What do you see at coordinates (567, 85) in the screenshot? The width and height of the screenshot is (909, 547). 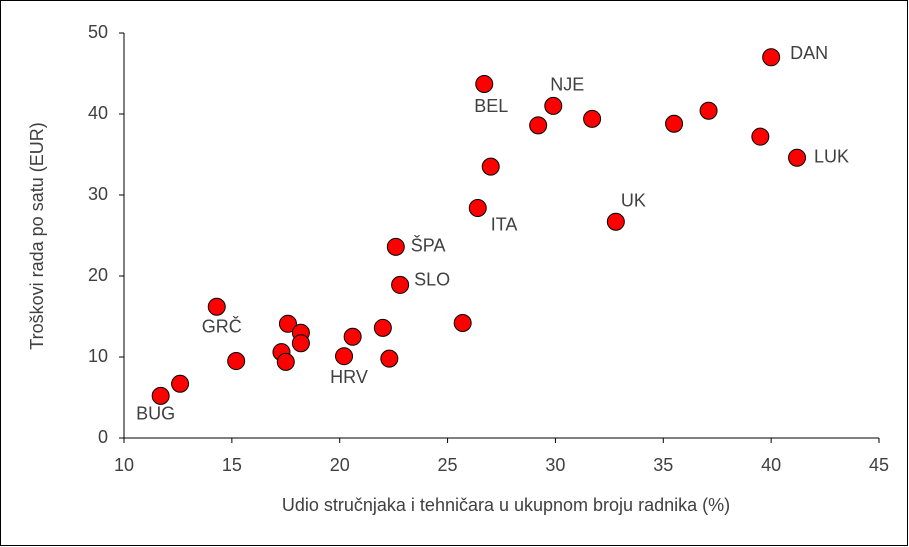 I see `point-label: NJE` at bounding box center [567, 85].